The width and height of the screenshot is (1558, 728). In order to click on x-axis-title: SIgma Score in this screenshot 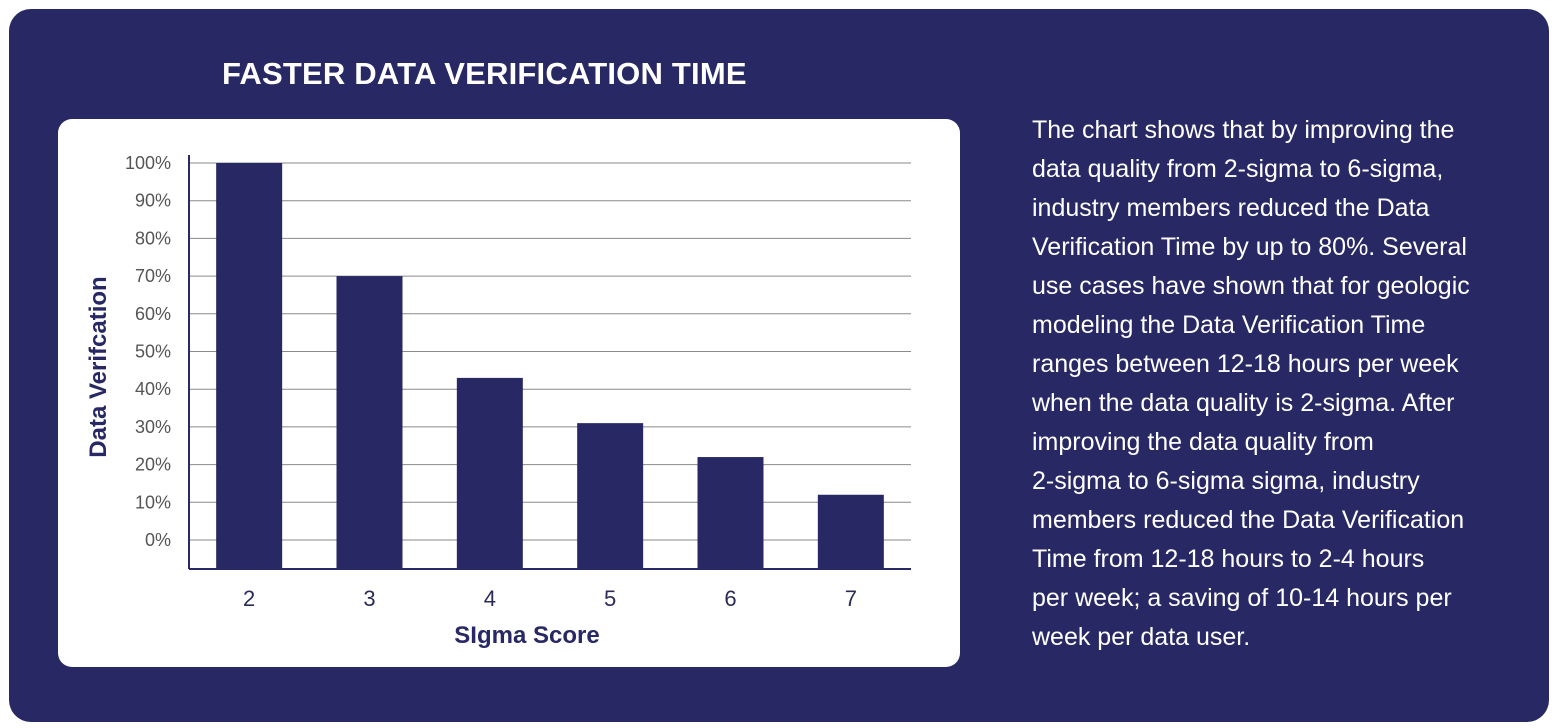, I will do `click(526, 635)`.